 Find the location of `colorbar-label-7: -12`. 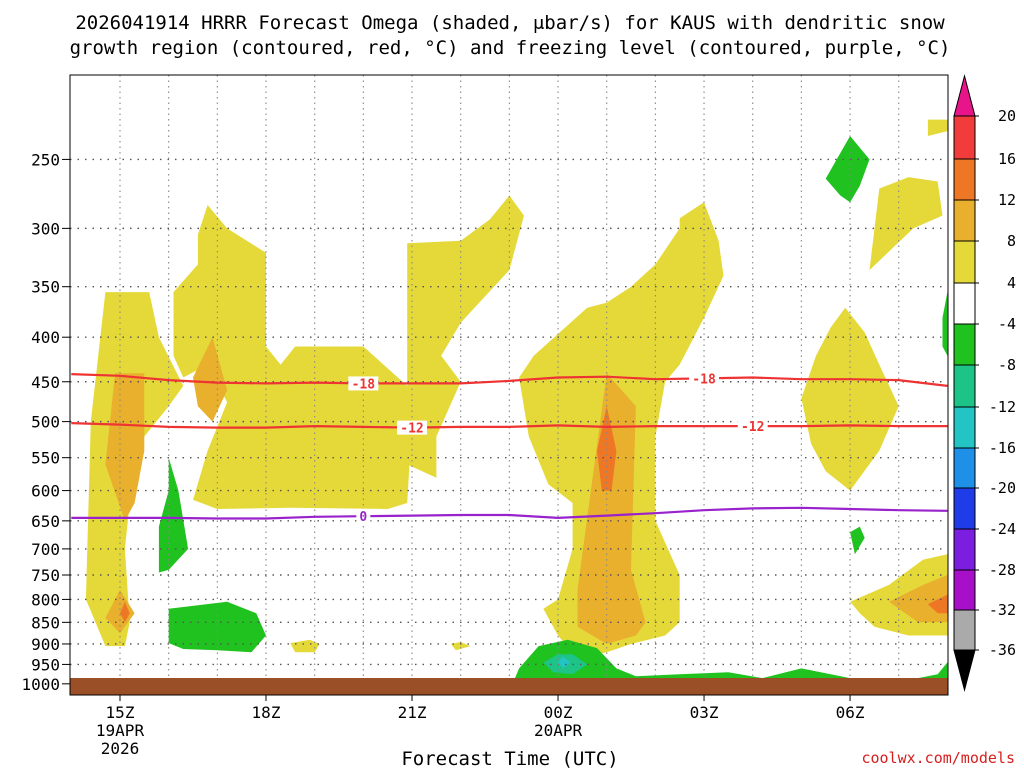

colorbar-label-7: -12 is located at coordinates (1002, 407).